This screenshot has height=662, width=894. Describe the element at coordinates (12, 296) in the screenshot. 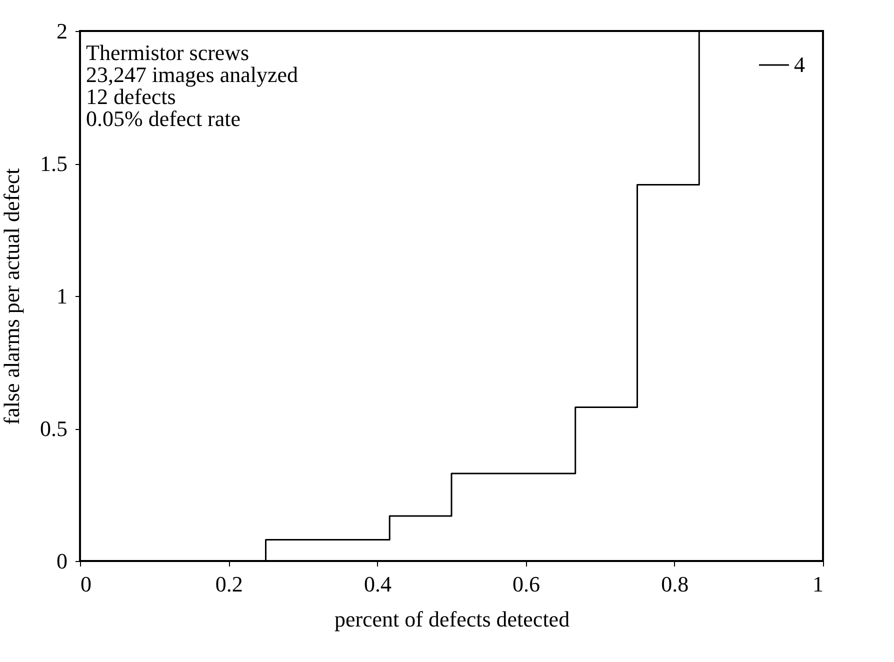

I see `y-axis-title: false alarms per actual defect` at that location.